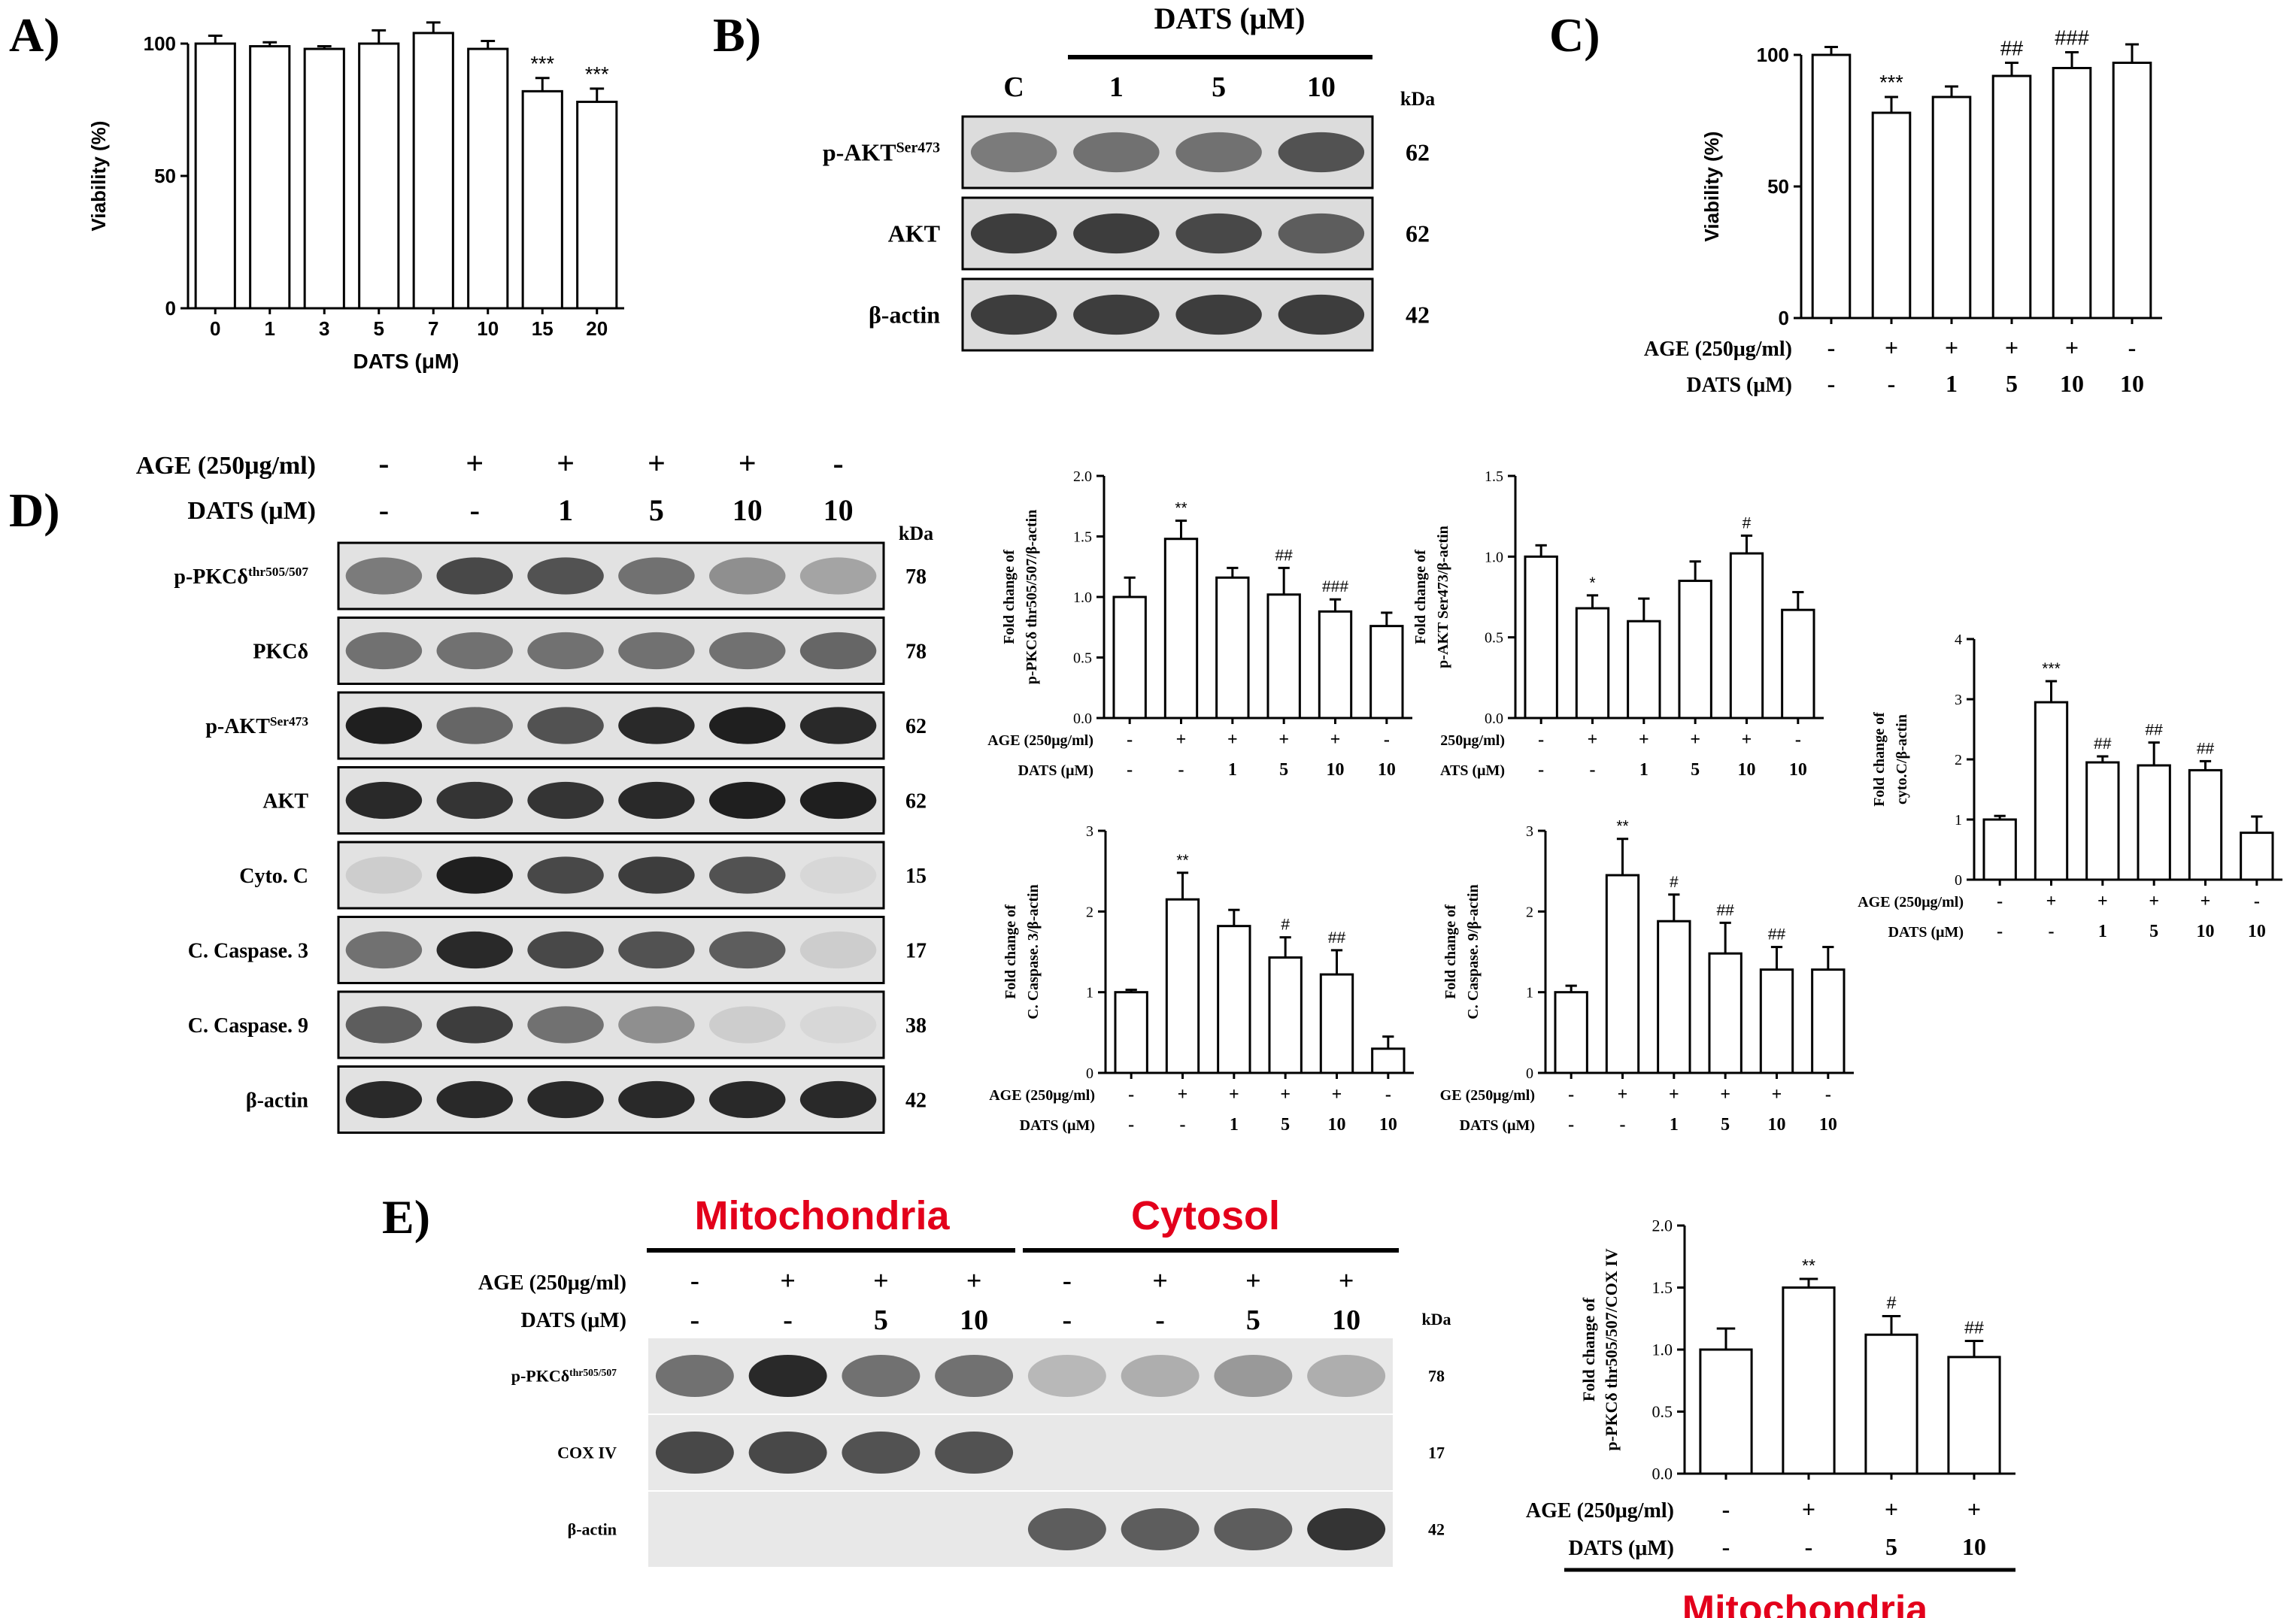 This screenshot has width=2296, height=1618. Describe the element at coordinates (904, 315) in the screenshot. I see `blot-row-label: β-actin` at that location.